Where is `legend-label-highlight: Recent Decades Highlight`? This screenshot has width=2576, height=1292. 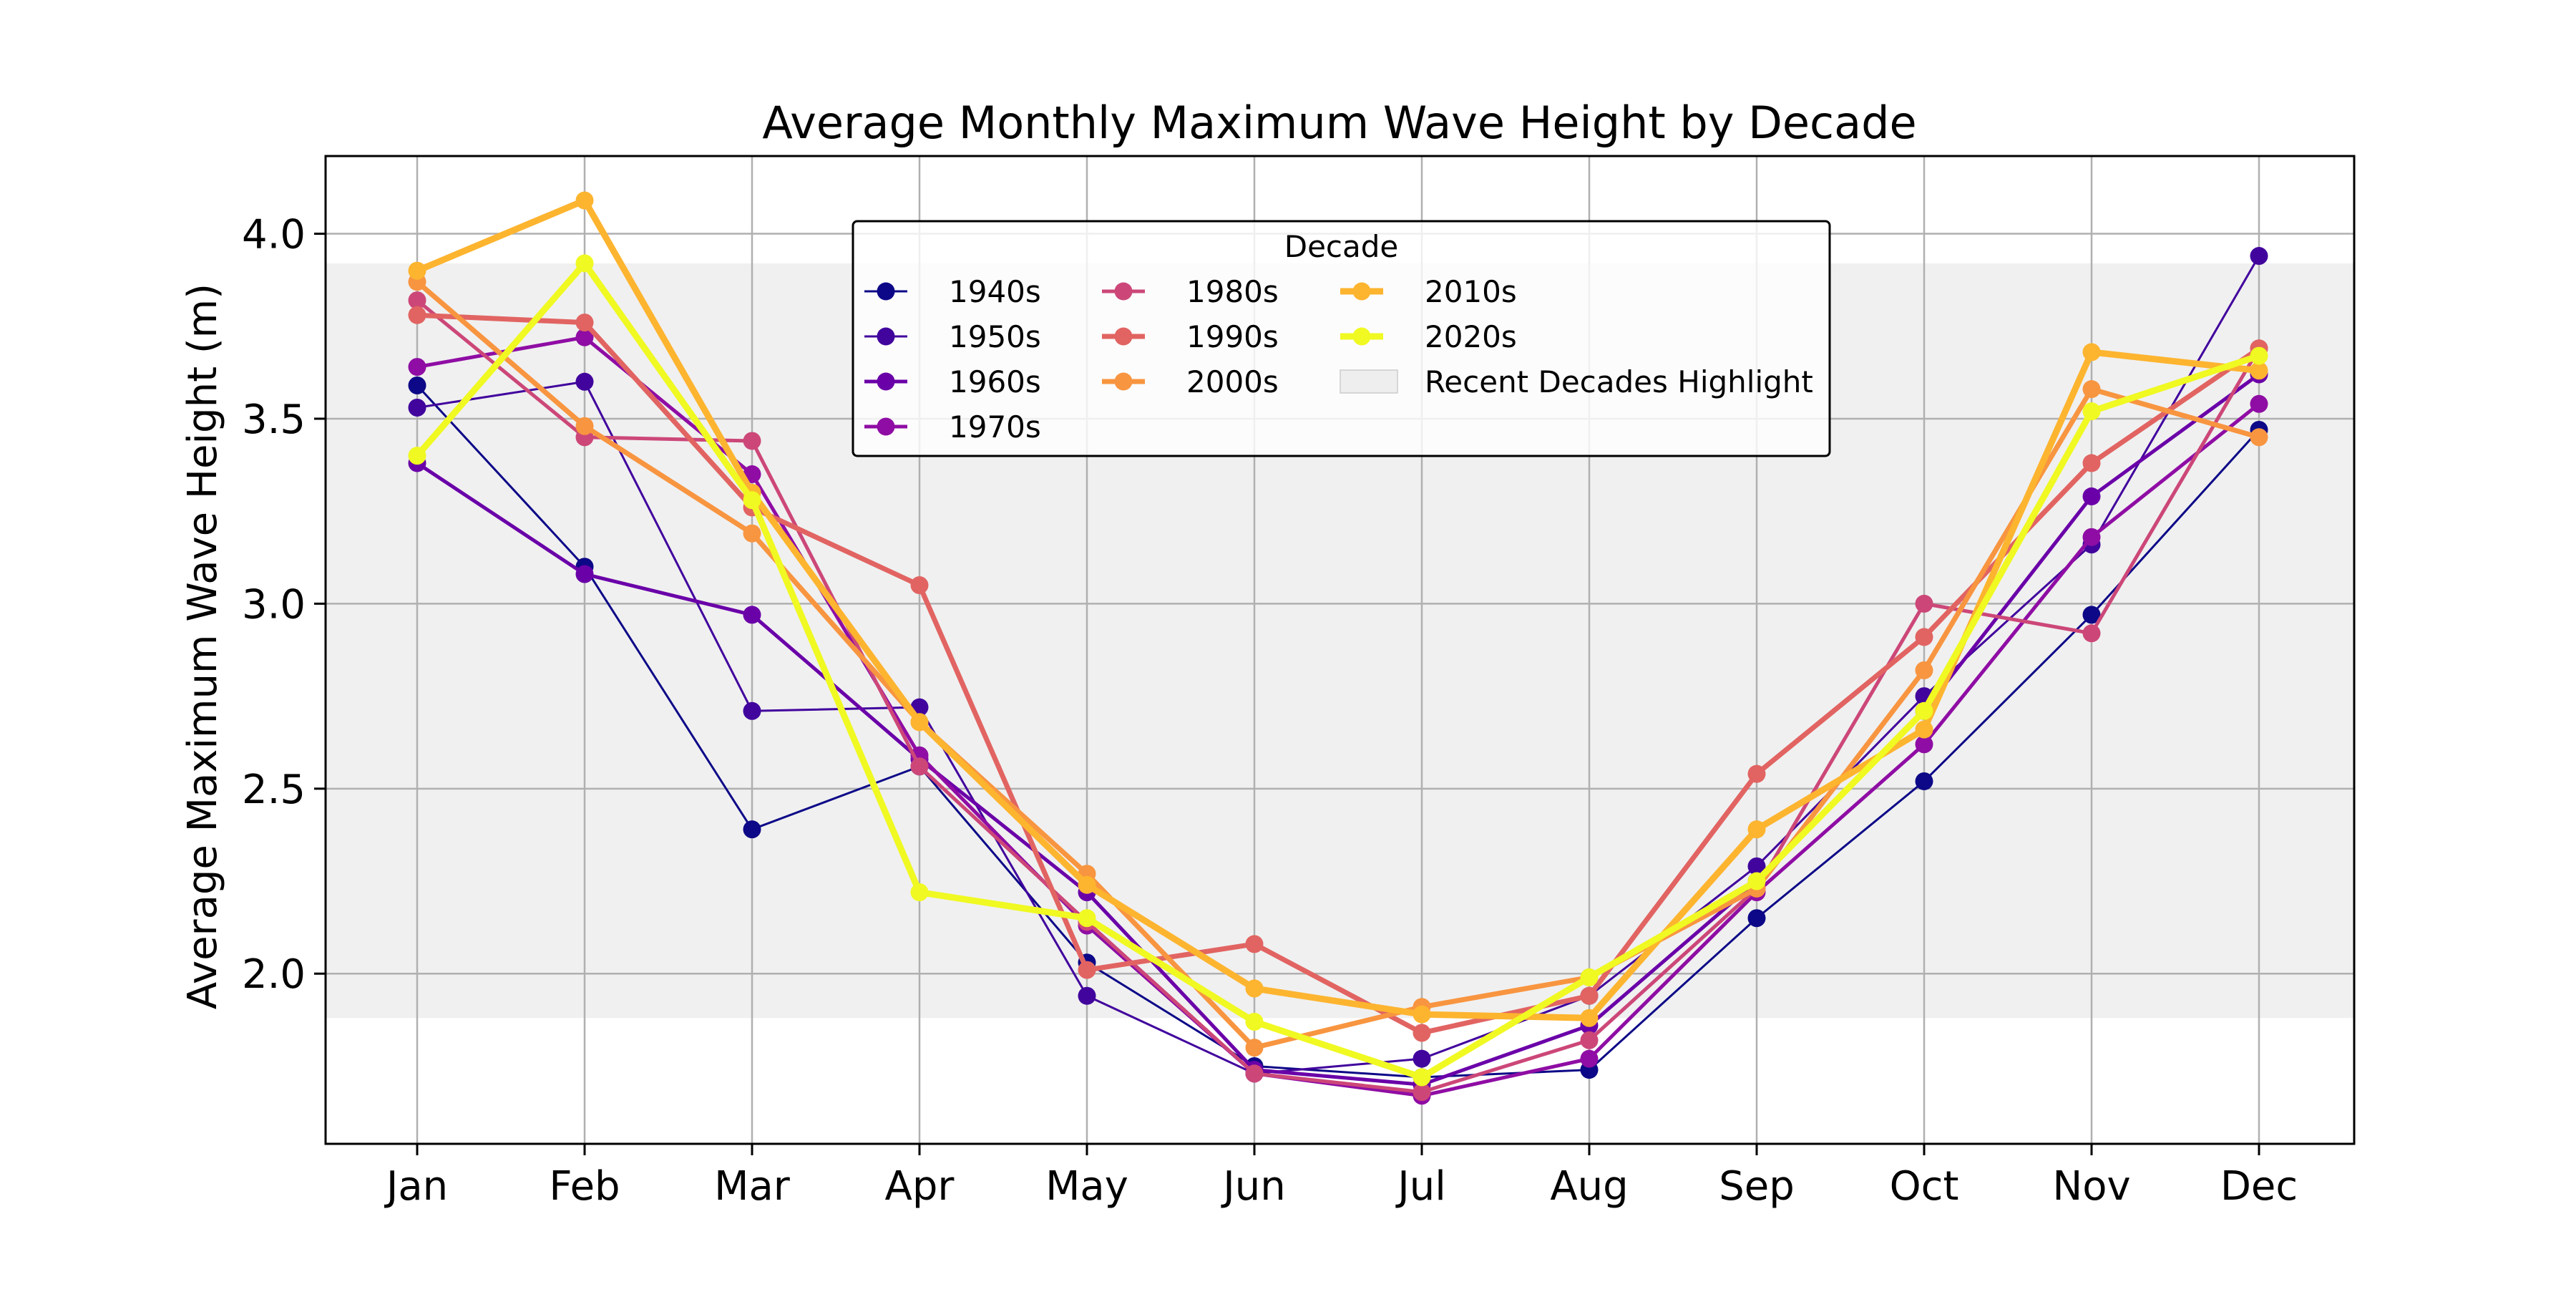 legend-label-highlight: Recent Decades Highlight is located at coordinates (1619, 381).